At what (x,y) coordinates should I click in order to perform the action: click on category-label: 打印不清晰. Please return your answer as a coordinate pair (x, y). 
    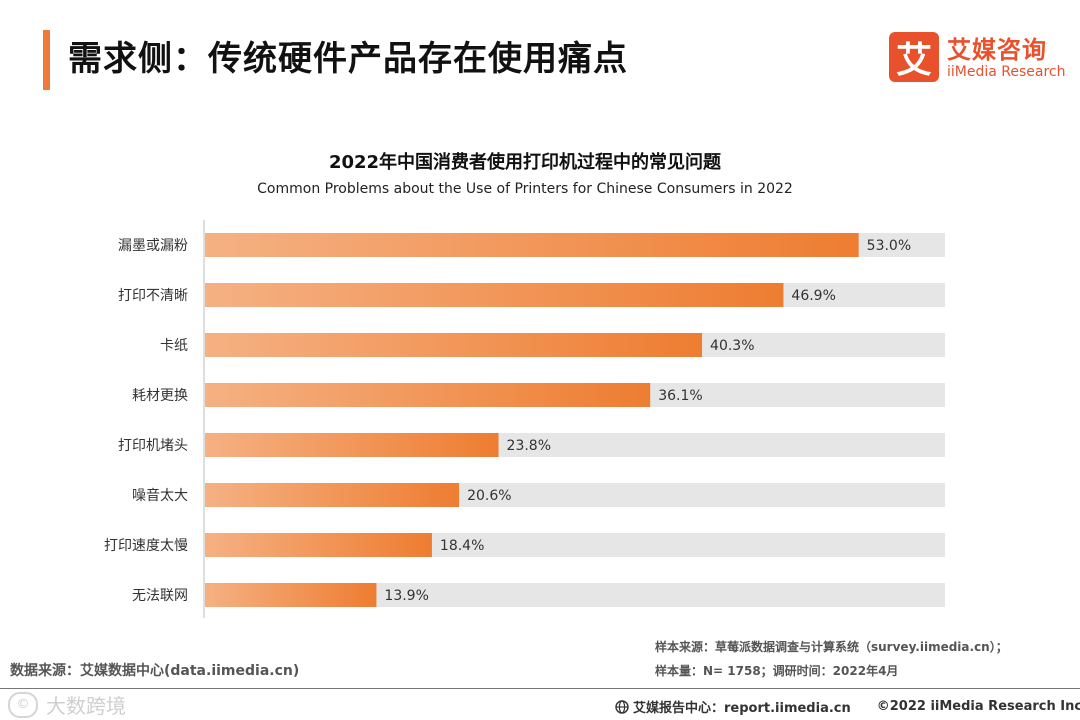
    Looking at the image, I should click on (153, 295).